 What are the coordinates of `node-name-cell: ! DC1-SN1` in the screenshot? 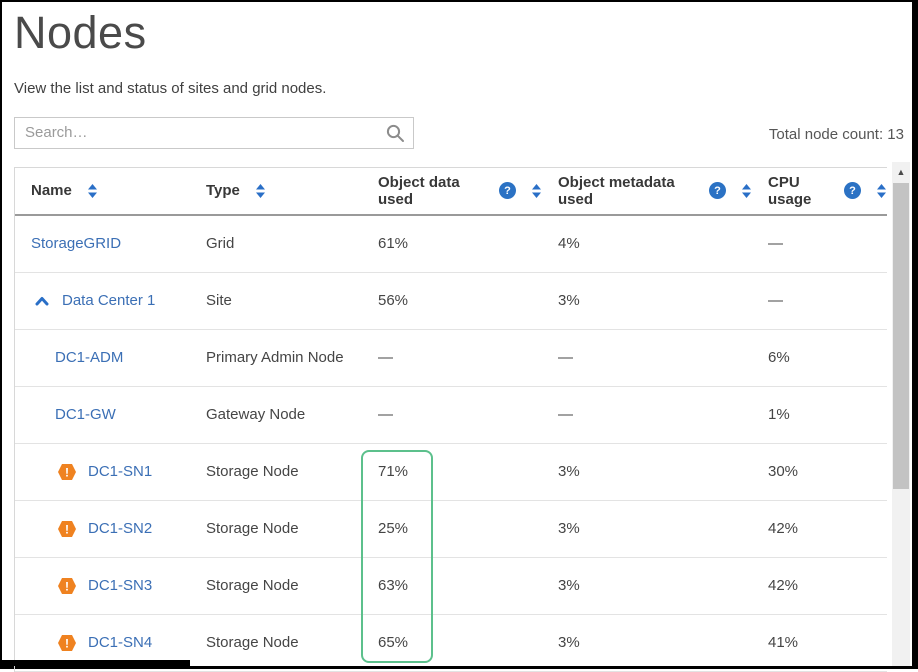 It's located at (102, 472).